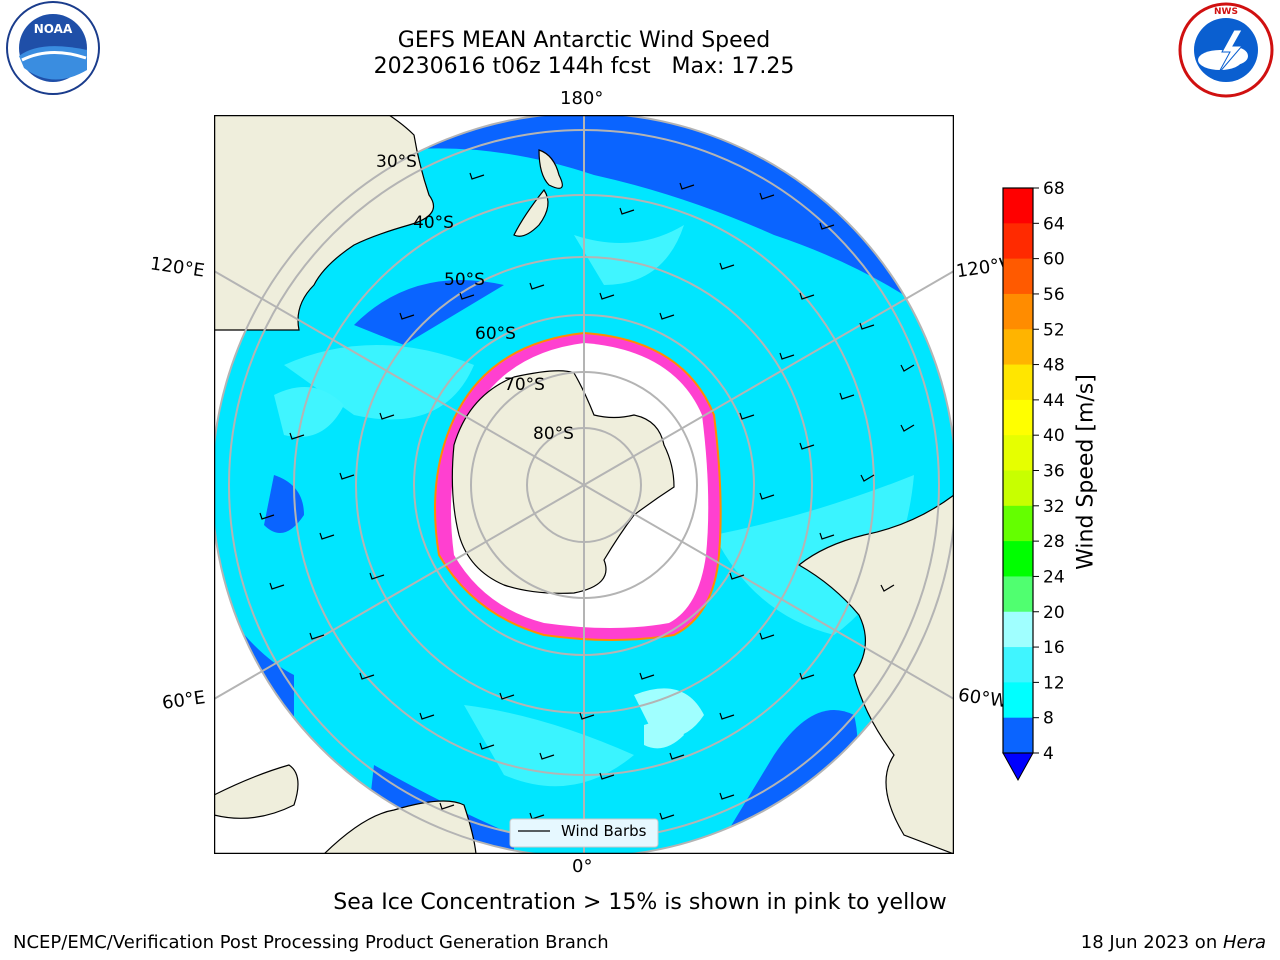 The image size is (1280, 960). What do you see at coordinates (1054, 189) in the screenshot?
I see `colorbar-tick-label: 68` at bounding box center [1054, 189].